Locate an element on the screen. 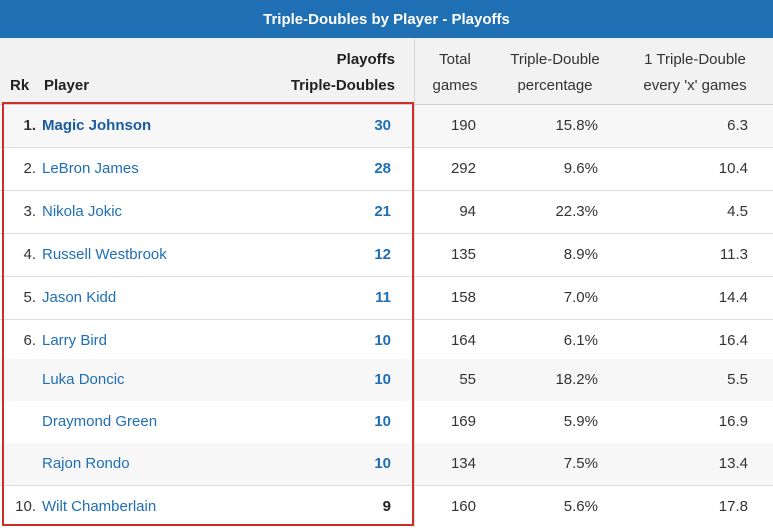 The height and width of the screenshot is (528, 773). header-pct-line1: Triple-Double is located at coordinates (555, 59).